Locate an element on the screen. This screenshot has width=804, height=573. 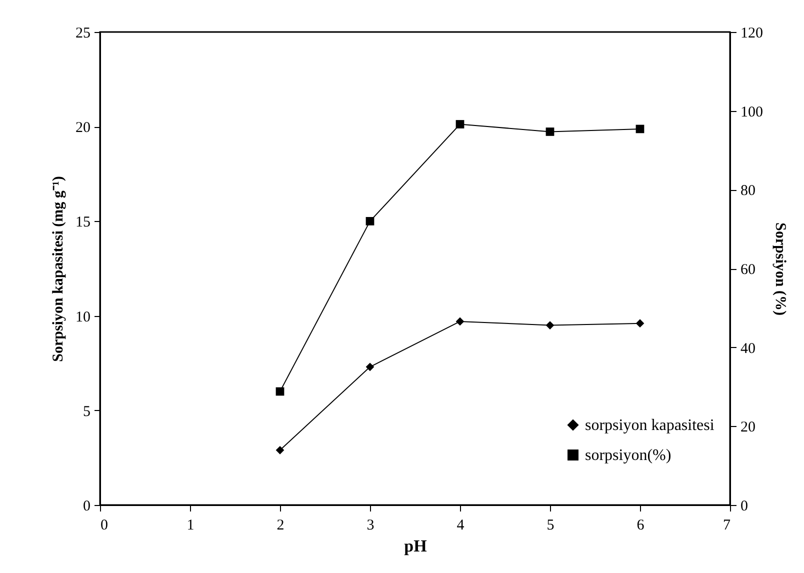
x-axis-title: pH is located at coordinates (415, 546).